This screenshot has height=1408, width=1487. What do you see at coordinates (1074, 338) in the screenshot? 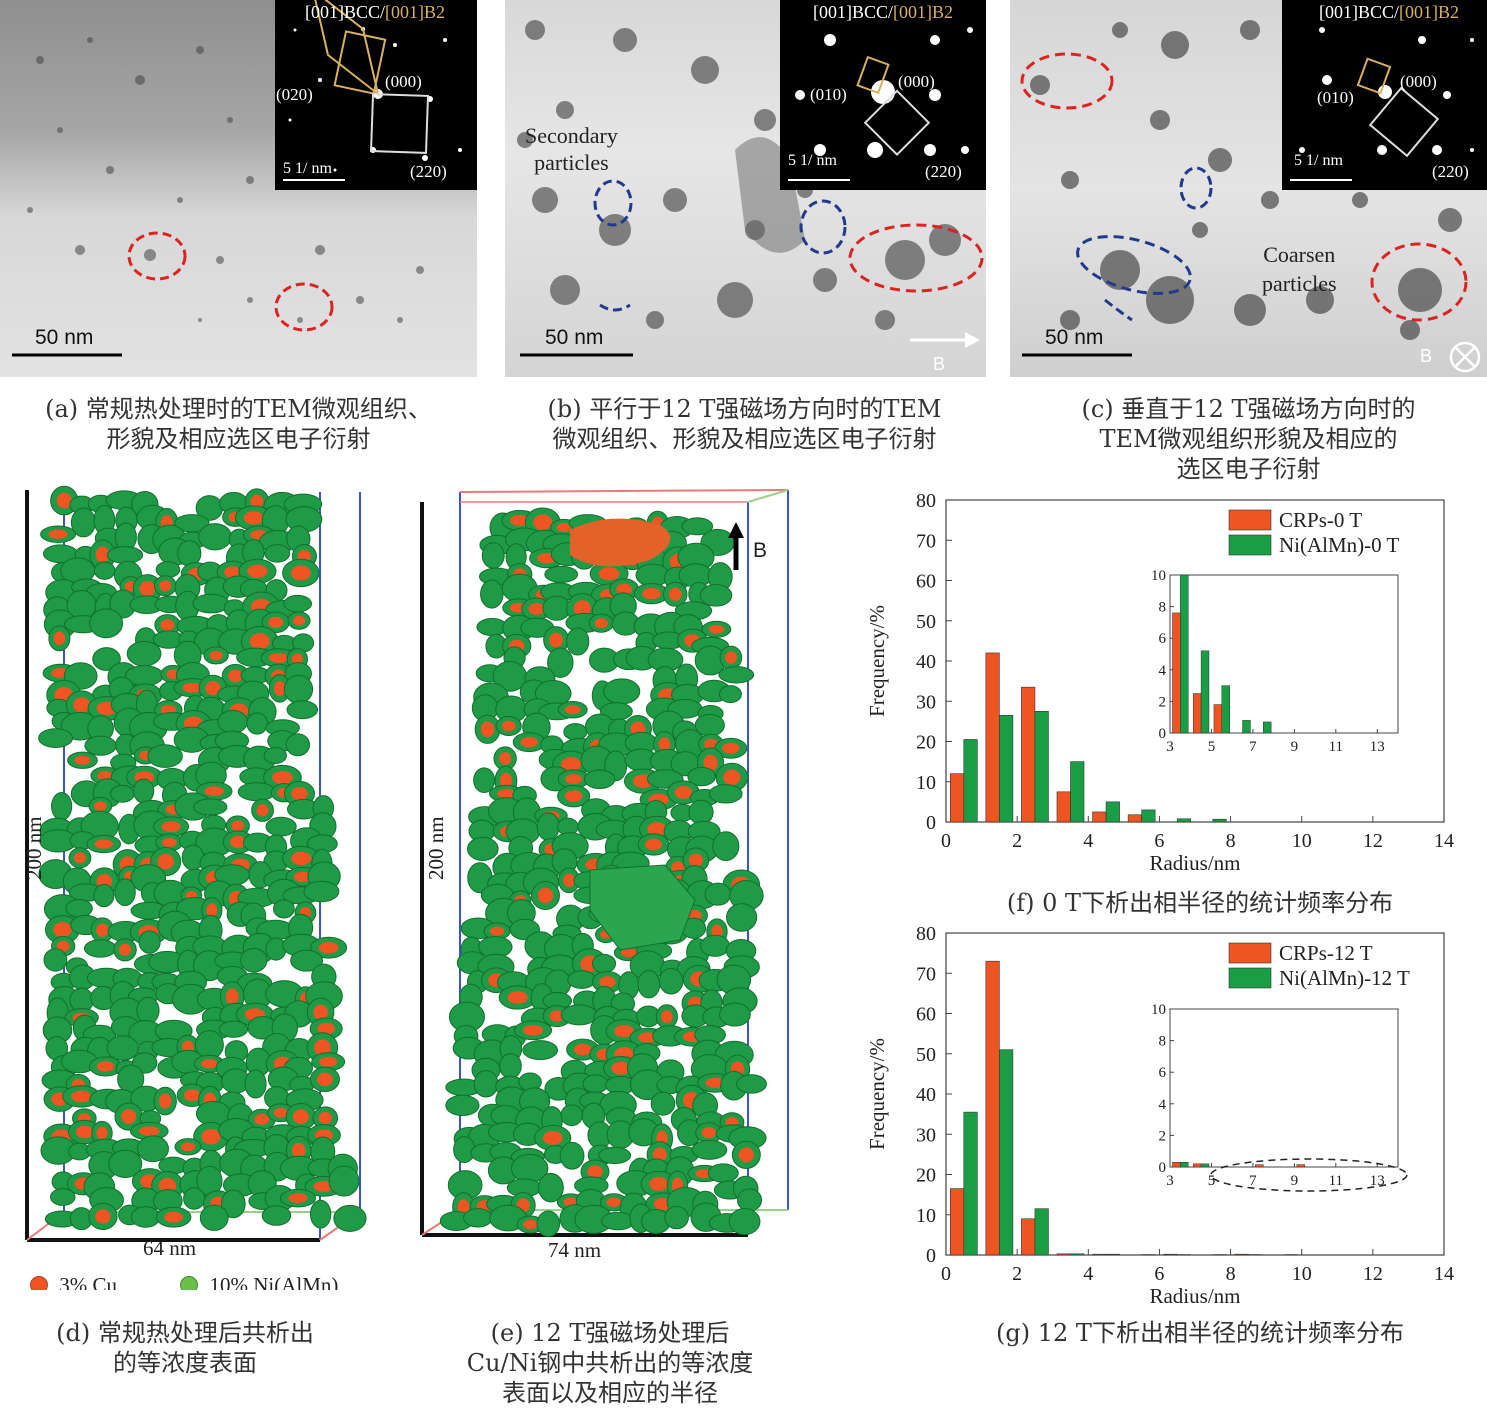
I see `scale-label-c: 50 nm` at bounding box center [1074, 338].